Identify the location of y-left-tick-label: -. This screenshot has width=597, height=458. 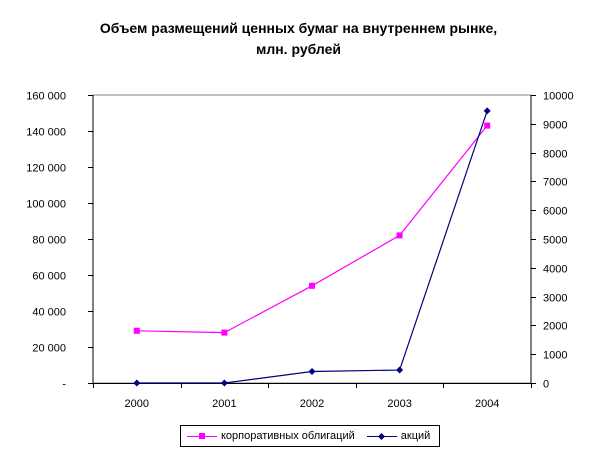
(64, 385).